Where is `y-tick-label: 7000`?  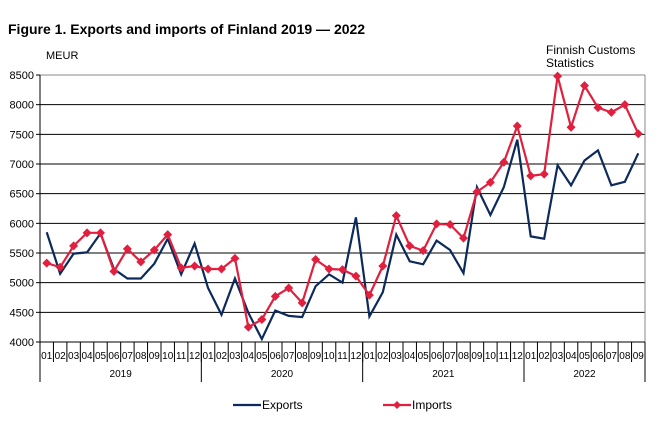 y-tick-label: 7000 is located at coordinates (22, 165).